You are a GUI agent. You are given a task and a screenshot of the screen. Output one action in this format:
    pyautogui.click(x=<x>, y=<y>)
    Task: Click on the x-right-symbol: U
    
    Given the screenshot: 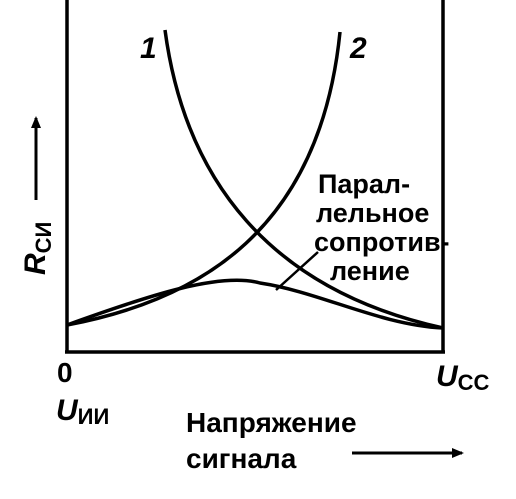 What is the action you would take?
    pyautogui.click(x=447, y=376)
    